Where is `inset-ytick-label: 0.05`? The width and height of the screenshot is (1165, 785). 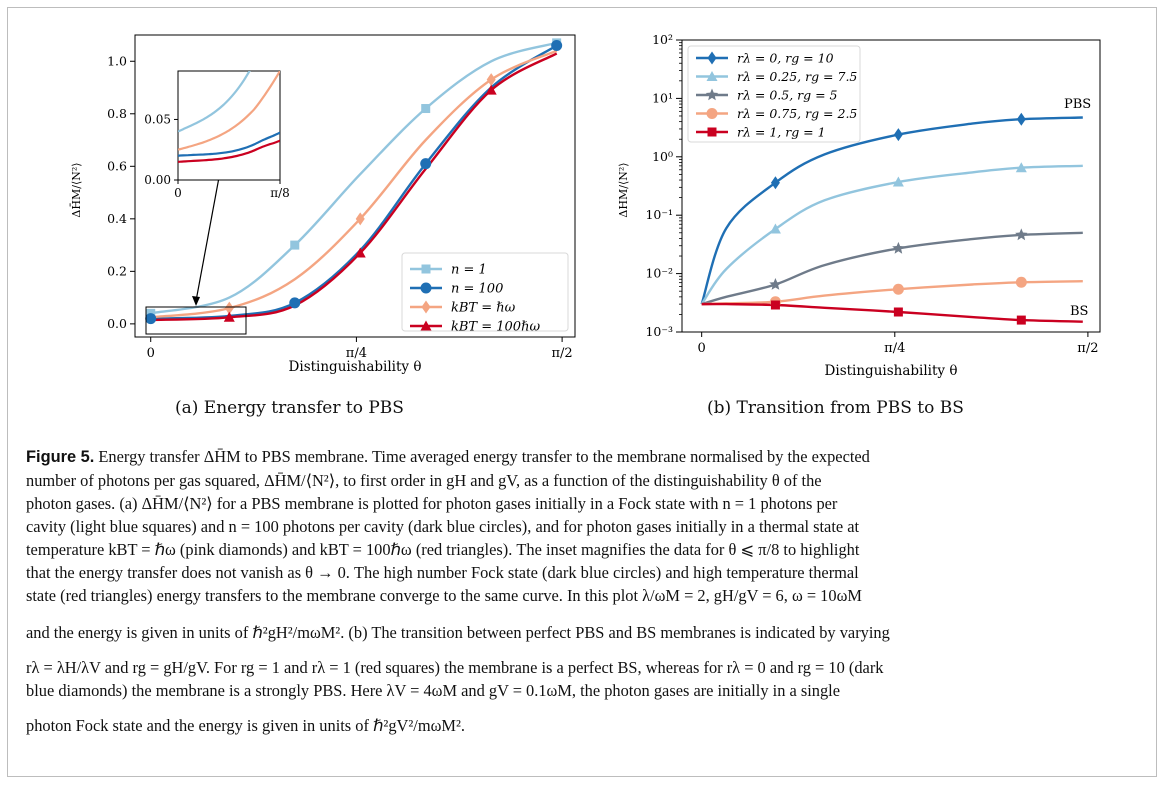
inset-ytick-label: 0.05 is located at coordinates (157, 119).